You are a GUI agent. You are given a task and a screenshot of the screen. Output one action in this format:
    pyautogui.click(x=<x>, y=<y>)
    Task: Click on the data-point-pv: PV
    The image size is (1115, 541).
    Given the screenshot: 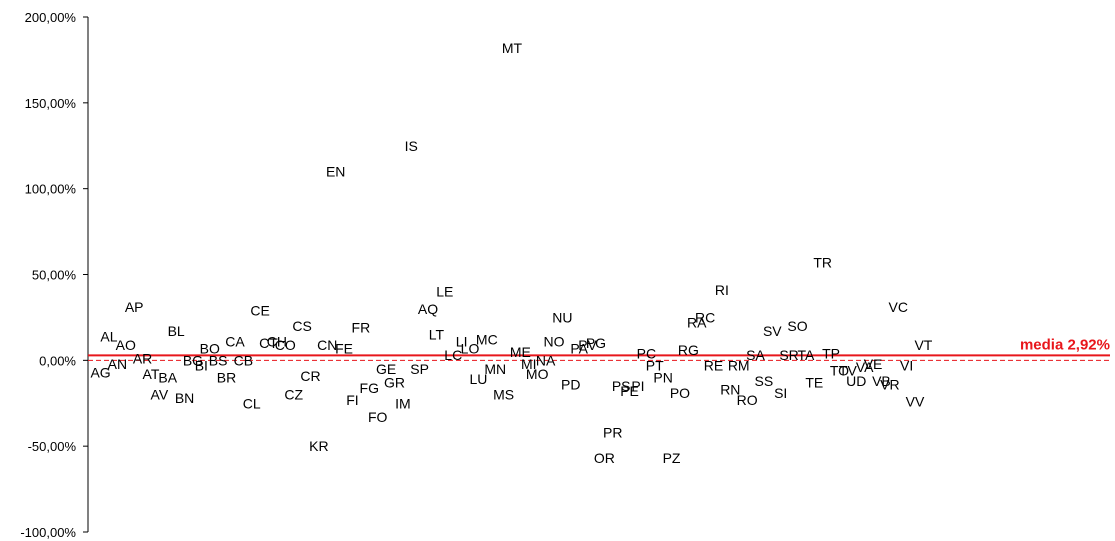 What is the action you would take?
    pyautogui.click(x=587, y=345)
    